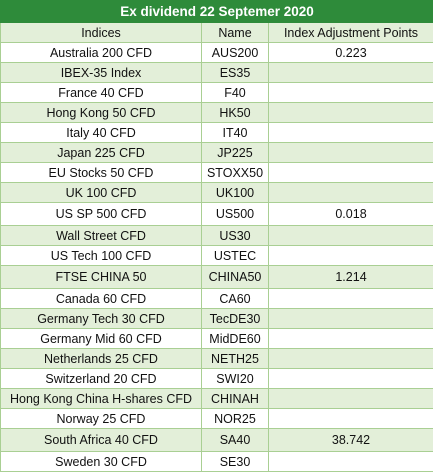 This screenshot has height=472, width=433. What do you see at coordinates (235, 236) in the screenshot?
I see `cell-name: US30` at bounding box center [235, 236].